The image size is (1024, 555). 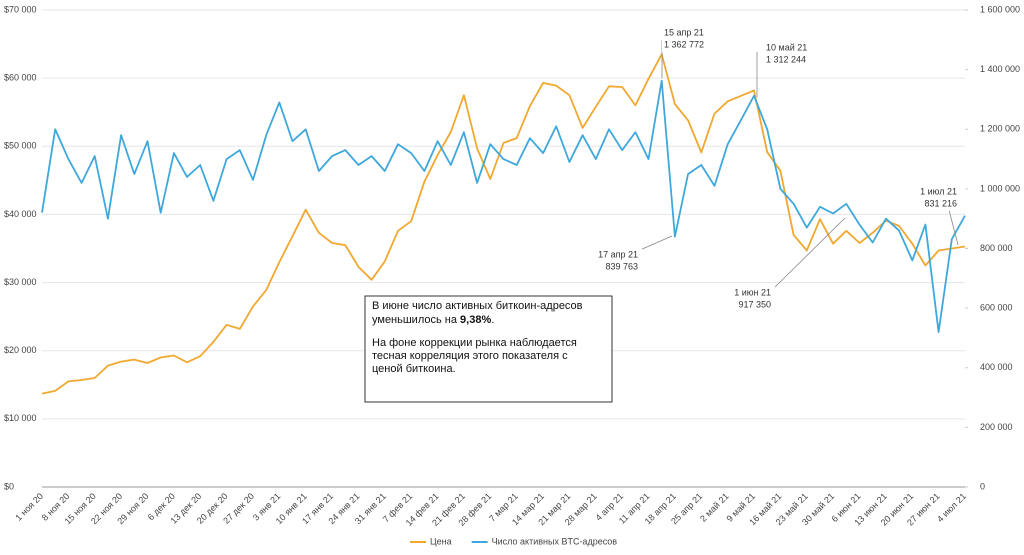 I want to click on note-frame, so click(x=488, y=349).